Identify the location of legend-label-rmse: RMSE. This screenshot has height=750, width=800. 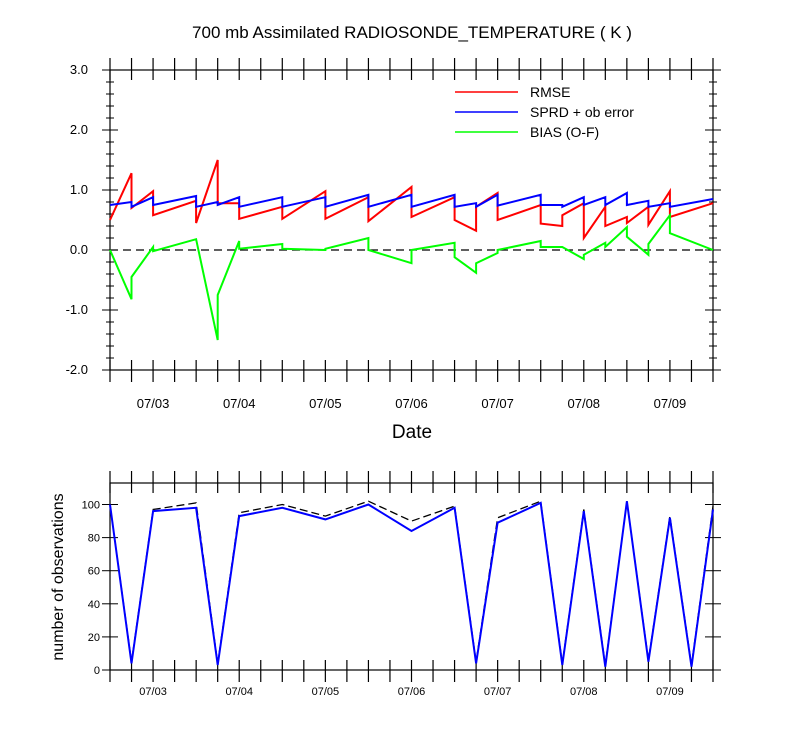
(550, 92).